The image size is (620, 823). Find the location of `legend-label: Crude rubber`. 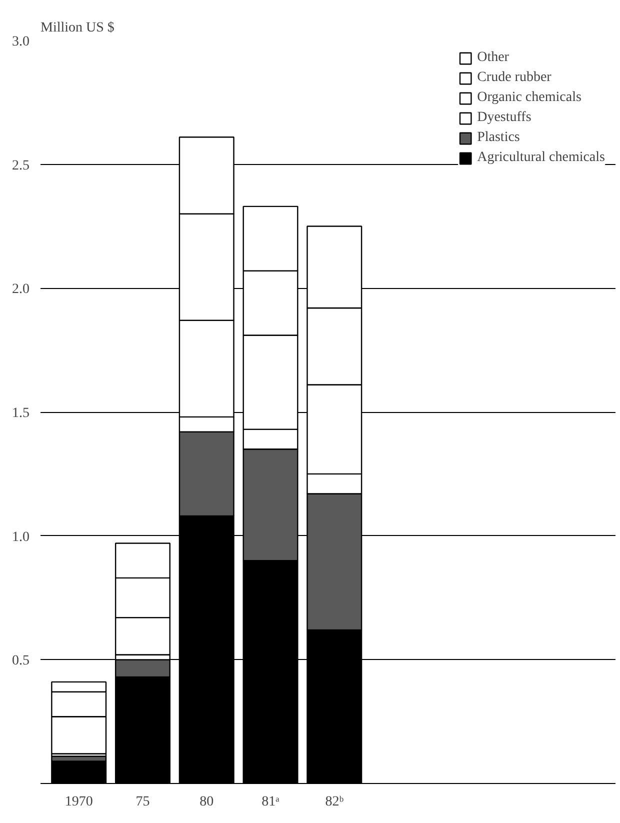

legend-label: Crude rubber is located at coordinates (514, 78).